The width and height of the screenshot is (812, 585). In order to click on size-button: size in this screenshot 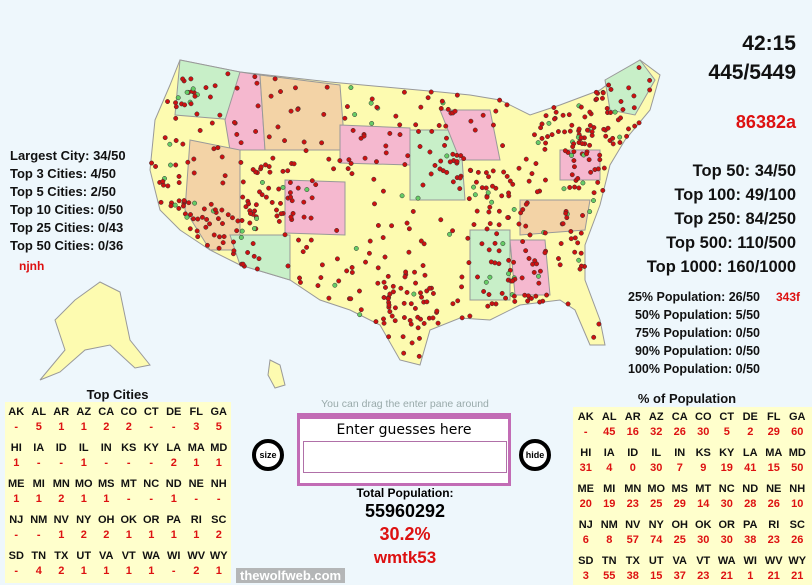, I will do `click(268, 455)`.